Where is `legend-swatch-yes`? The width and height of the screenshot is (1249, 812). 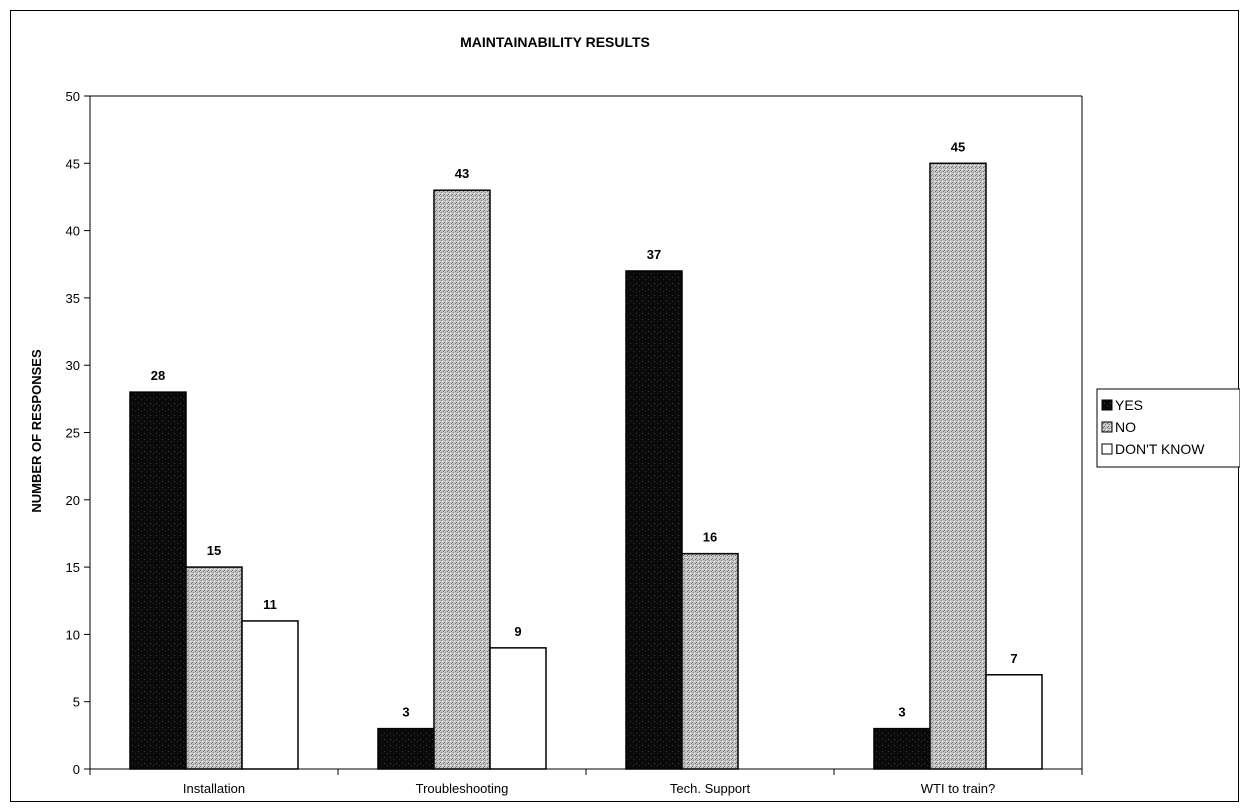
legend-swatch-yes is located at coordinates (1107, 405).